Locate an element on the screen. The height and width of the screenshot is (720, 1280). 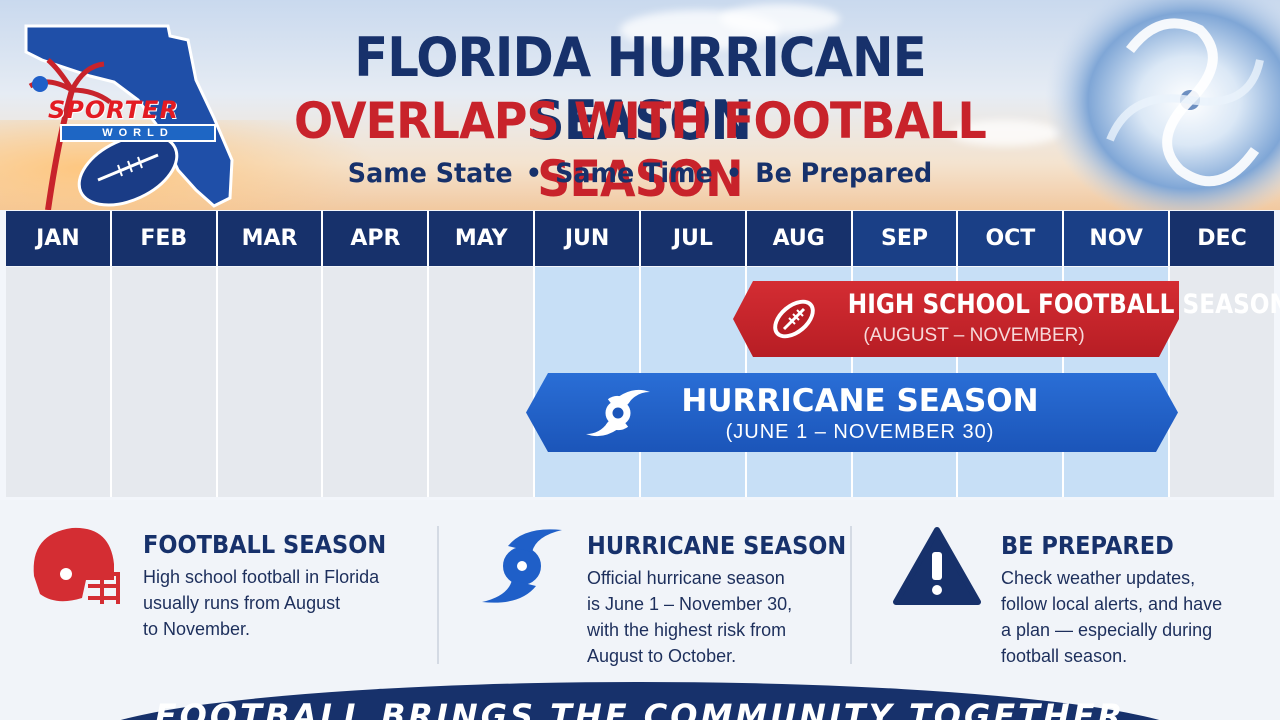
panel-line: Check weather updates, is located at coordinates (1098, 578).